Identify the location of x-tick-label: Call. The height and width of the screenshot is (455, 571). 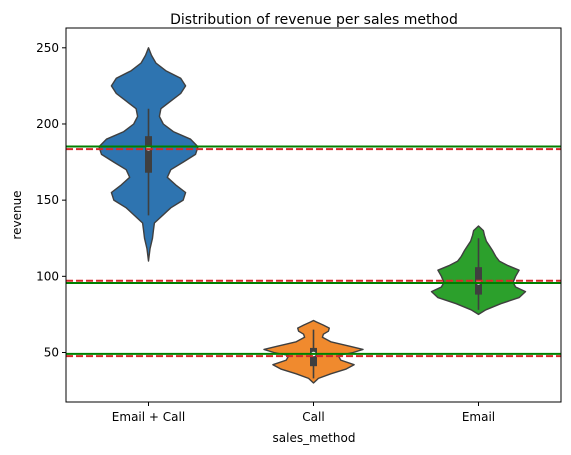
(313, 417).